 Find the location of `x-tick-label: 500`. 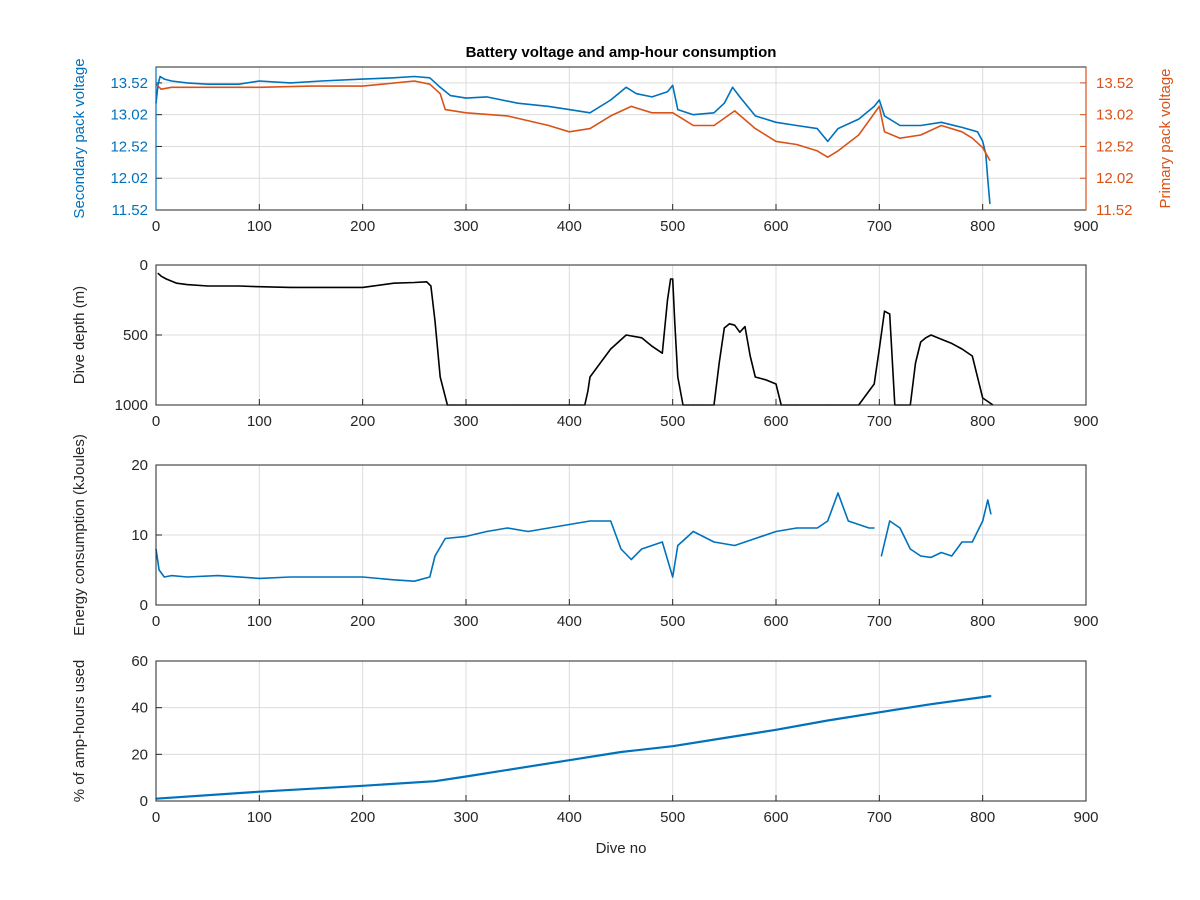

x-tick-label: 500 is located at coordinates (672, 421).